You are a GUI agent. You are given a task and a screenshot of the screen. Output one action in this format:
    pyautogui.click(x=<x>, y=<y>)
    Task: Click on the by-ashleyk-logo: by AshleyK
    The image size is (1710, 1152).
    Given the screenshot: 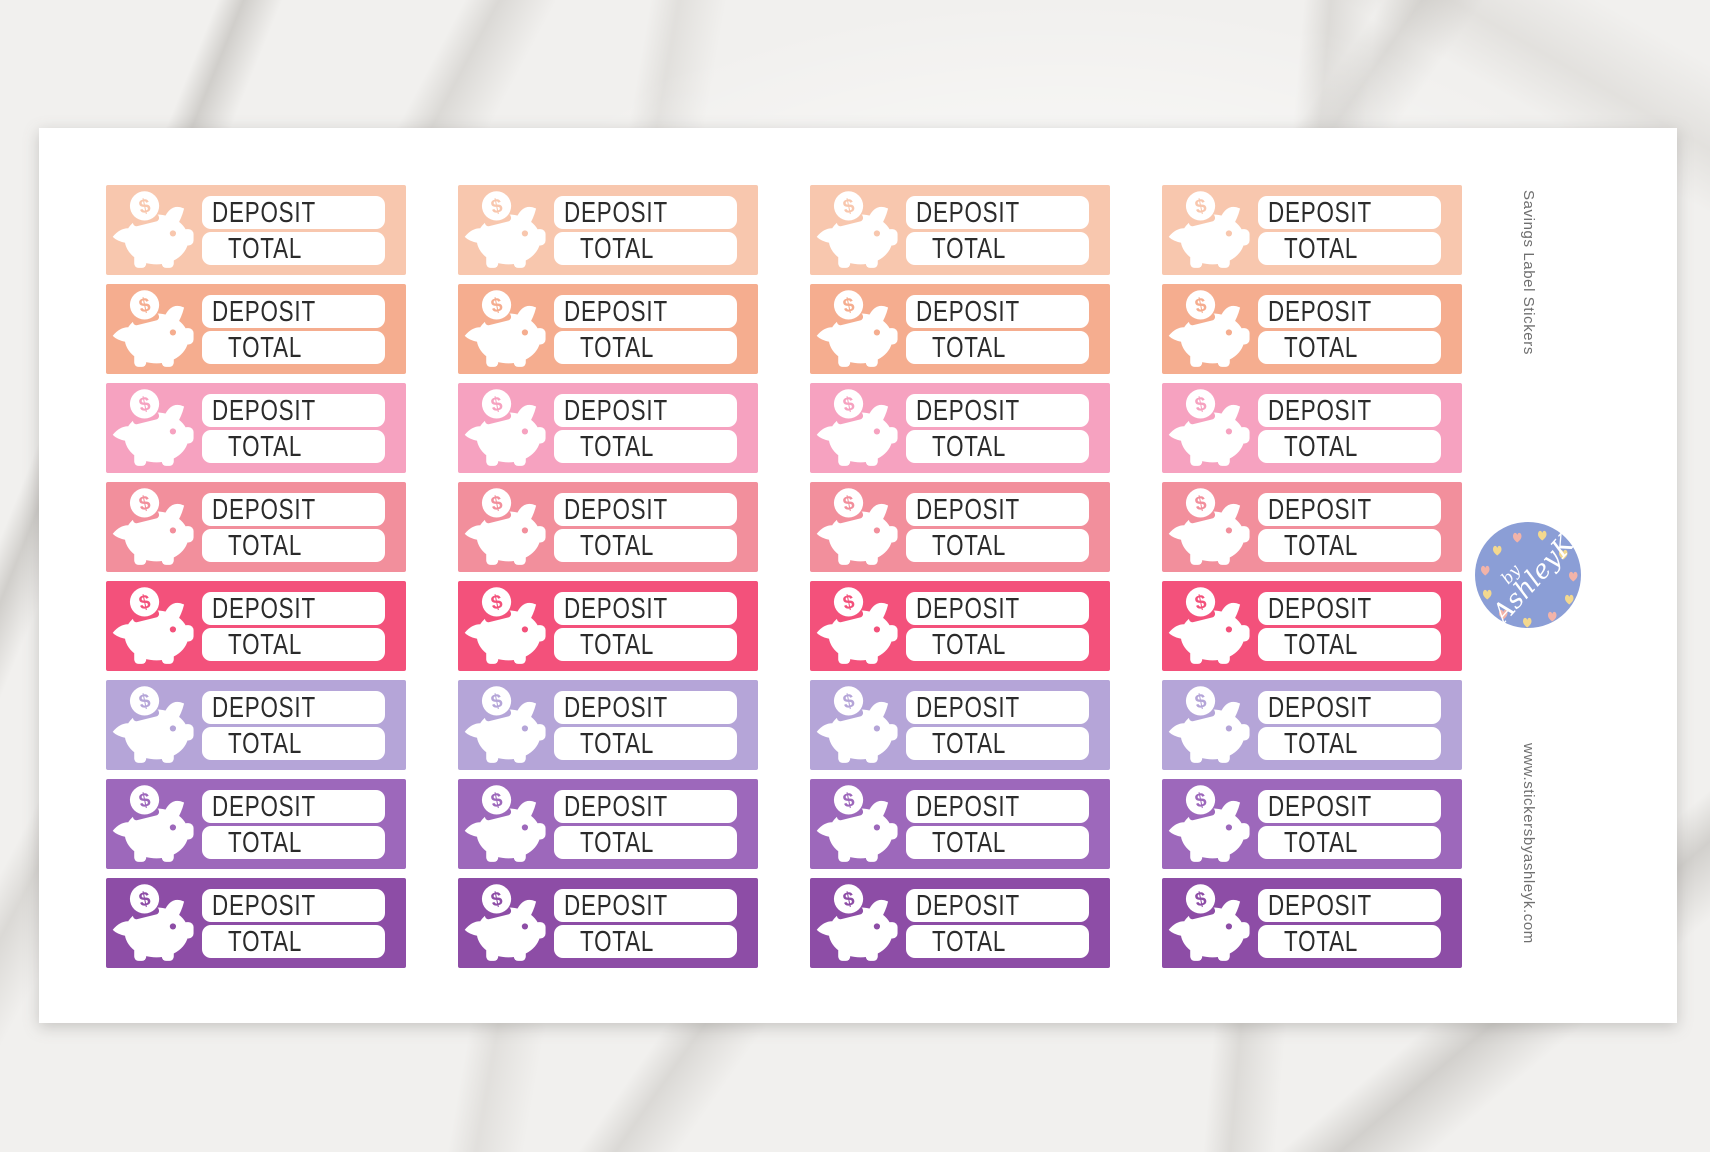 What is the action you would take?
    pyautogui.click(x=1528, y=576)
    